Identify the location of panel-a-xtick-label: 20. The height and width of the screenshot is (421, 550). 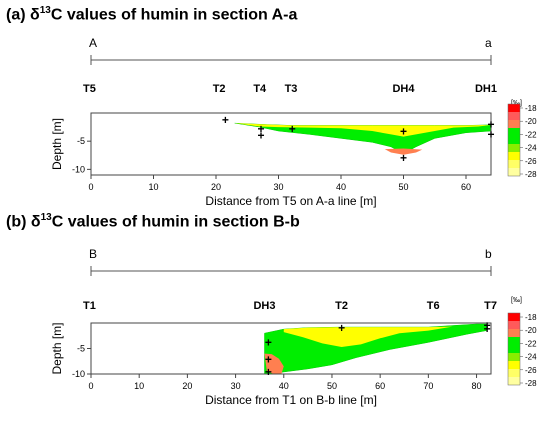
(216, 187).